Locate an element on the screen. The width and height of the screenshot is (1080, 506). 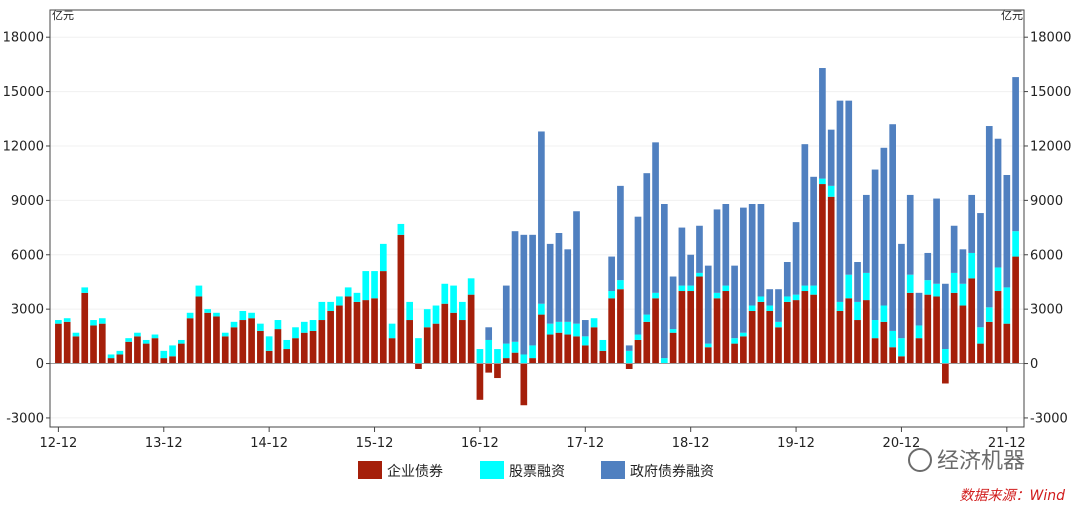
y-unit-left: 亿元 is located at coordinates (63, 15).